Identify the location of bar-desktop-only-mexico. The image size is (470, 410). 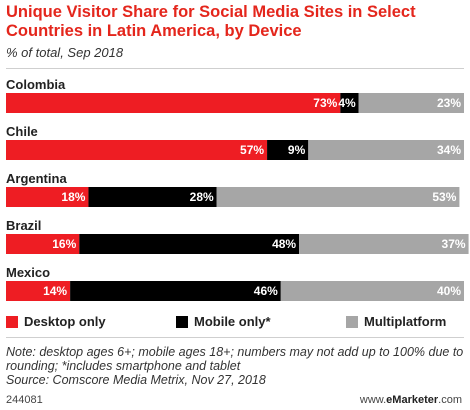
(38, 291).